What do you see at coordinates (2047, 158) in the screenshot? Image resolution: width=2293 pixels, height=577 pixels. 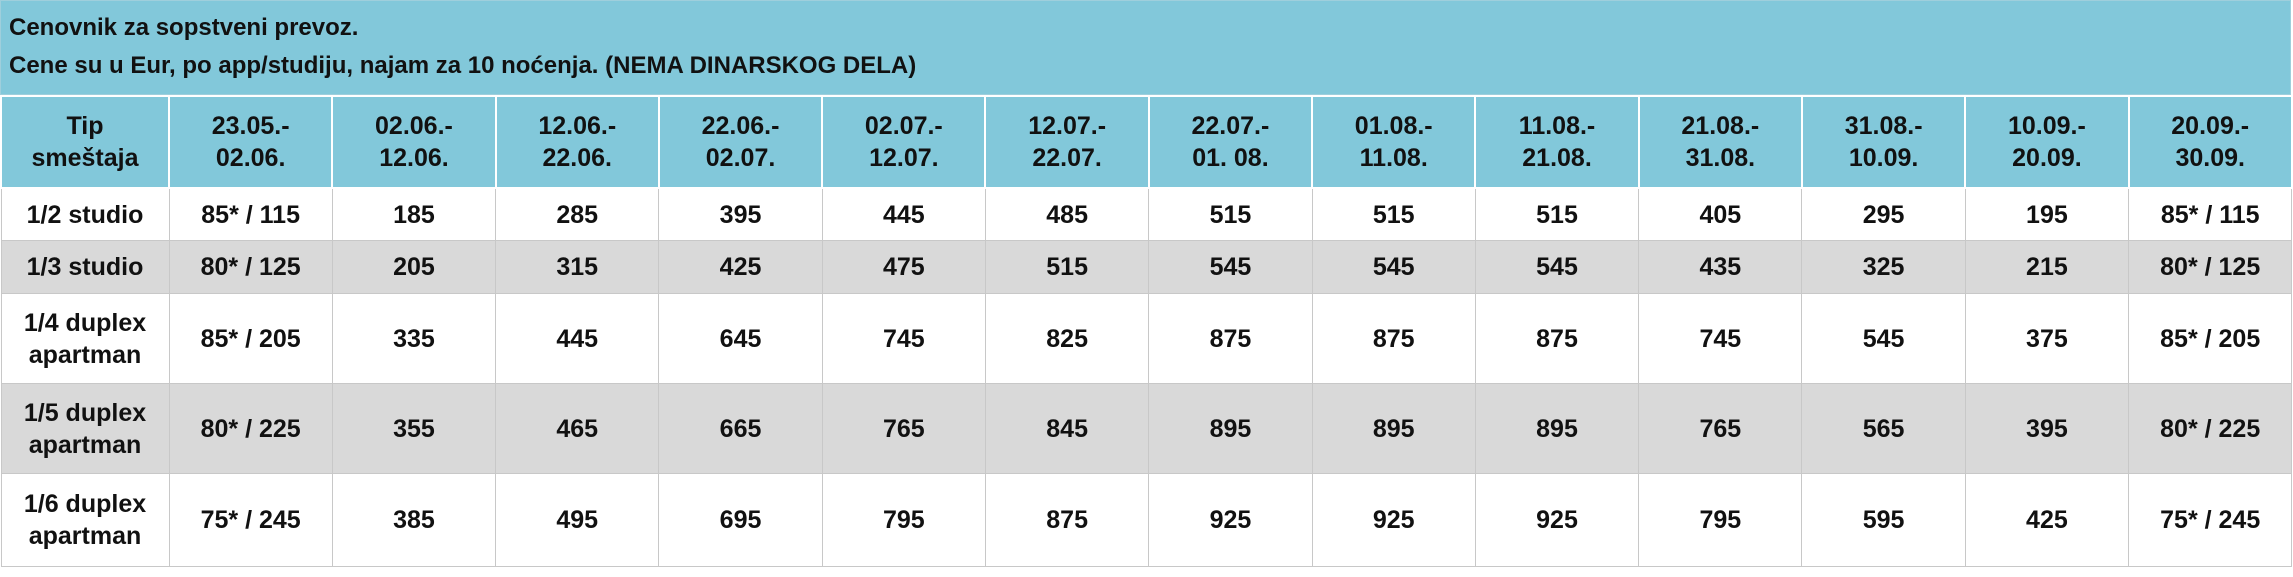 I see `header-text: 20.09.` at bounding box center [2047, 158].